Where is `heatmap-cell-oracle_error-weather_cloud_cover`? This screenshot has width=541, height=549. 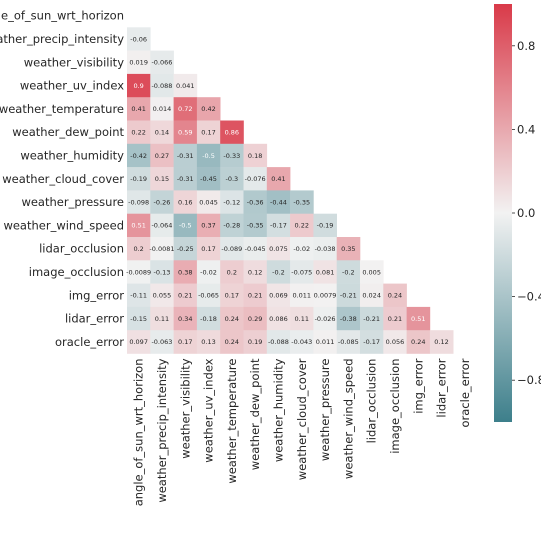 heatmap-cell-oracle_error-weather_cloud_cover is located at coordinates (302, 342).